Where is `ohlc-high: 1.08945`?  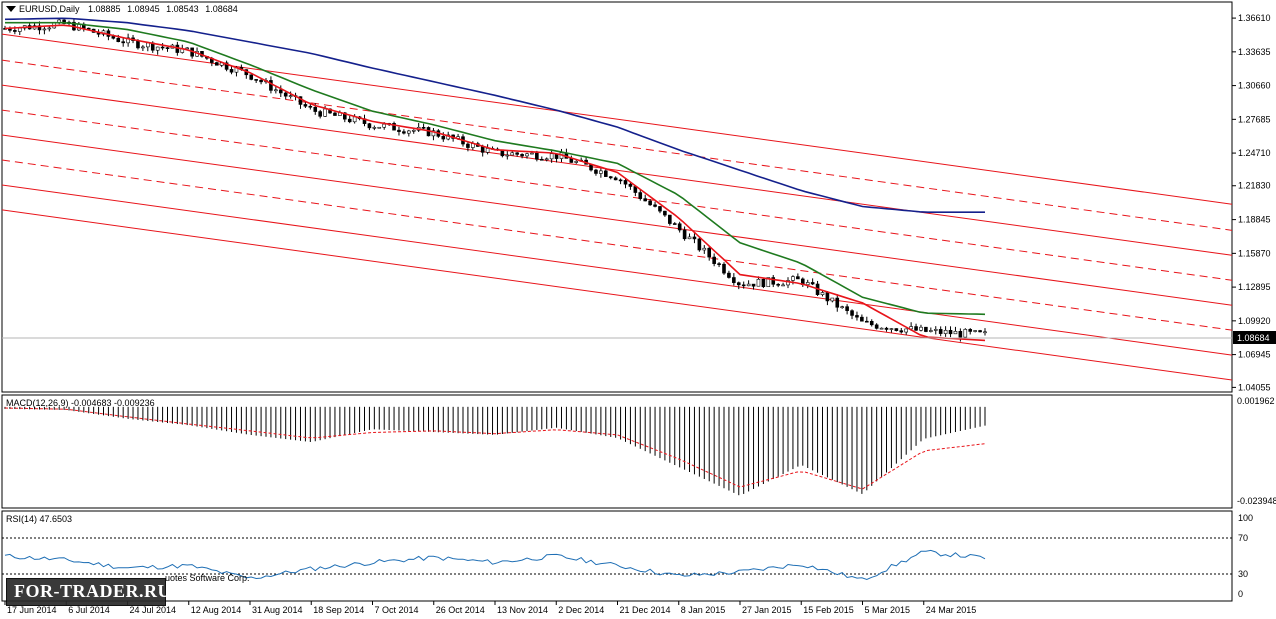
ohlc-high: 1.08945 is located at coordinates (143, 9).